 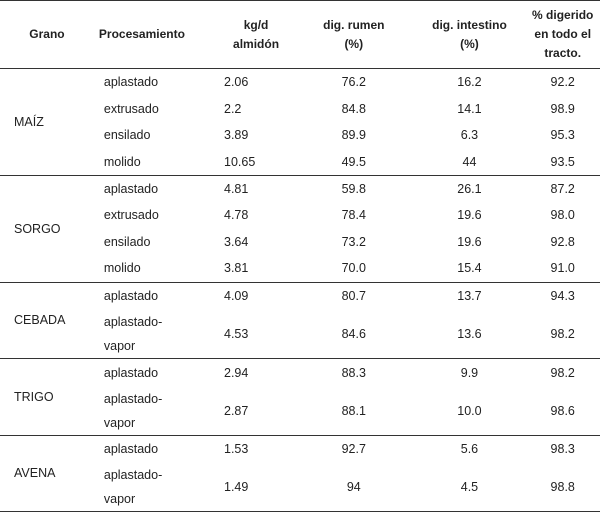 I want to click on digerido-cell: 98.0, so click(x=562, y=215).